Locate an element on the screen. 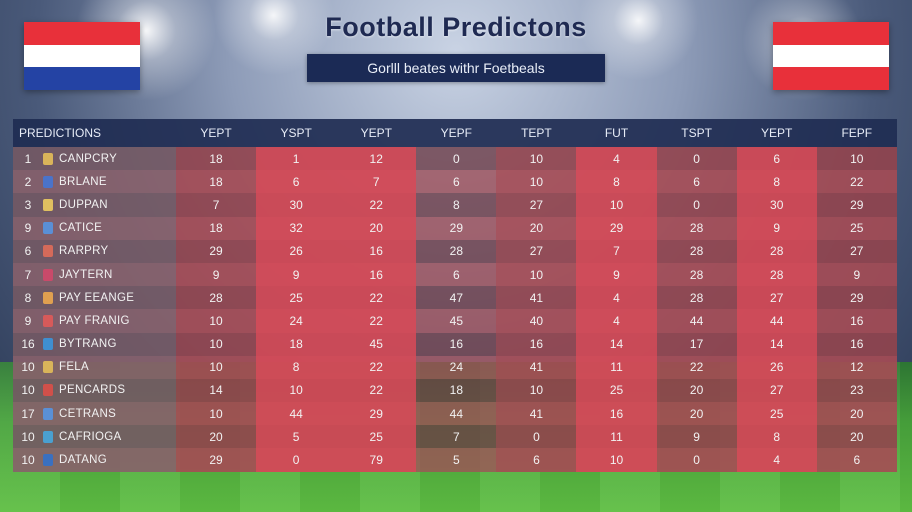 This screenshot has height=512, width=912. row-value: 12 is located at coordinates (376, 159).